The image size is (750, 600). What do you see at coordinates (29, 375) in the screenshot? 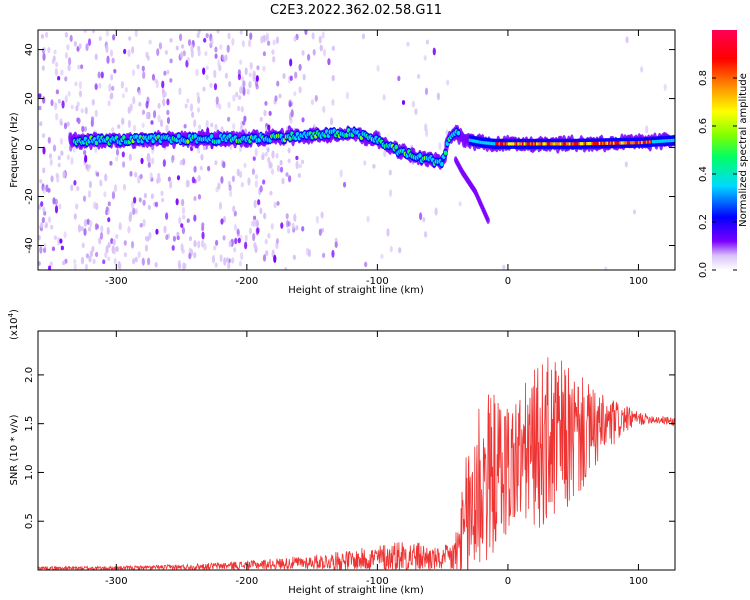
I see `snr-y-tick-label: 2.0` at bounding box center [29, 375].